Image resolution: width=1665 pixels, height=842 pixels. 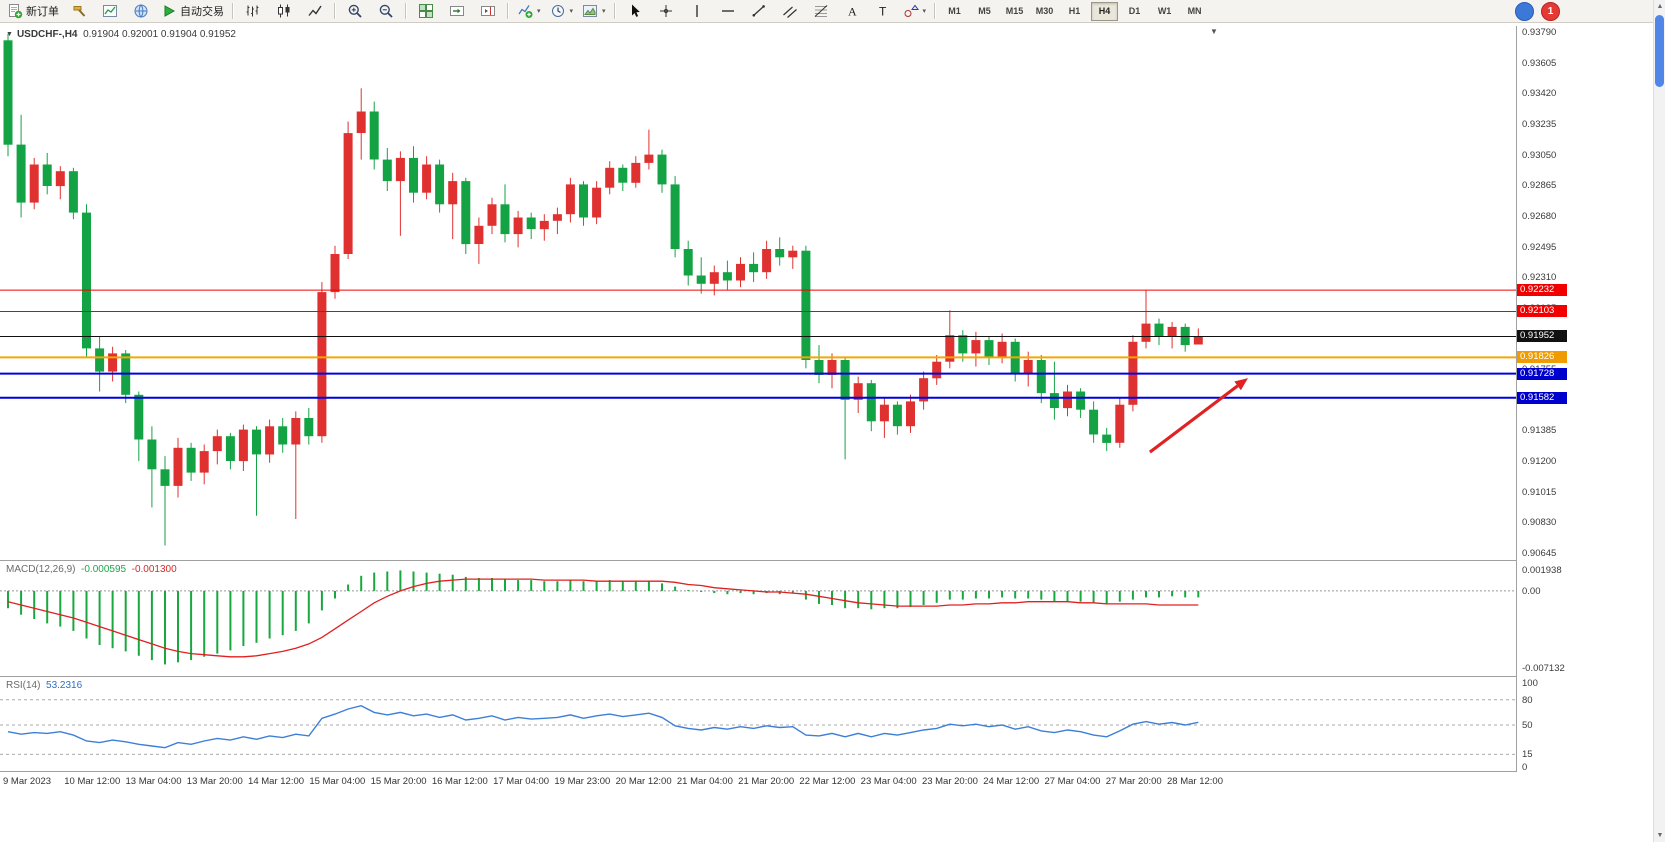 I want to click on time-tick-label: 27 Mar 20:00, so click(x=1133, y=781).